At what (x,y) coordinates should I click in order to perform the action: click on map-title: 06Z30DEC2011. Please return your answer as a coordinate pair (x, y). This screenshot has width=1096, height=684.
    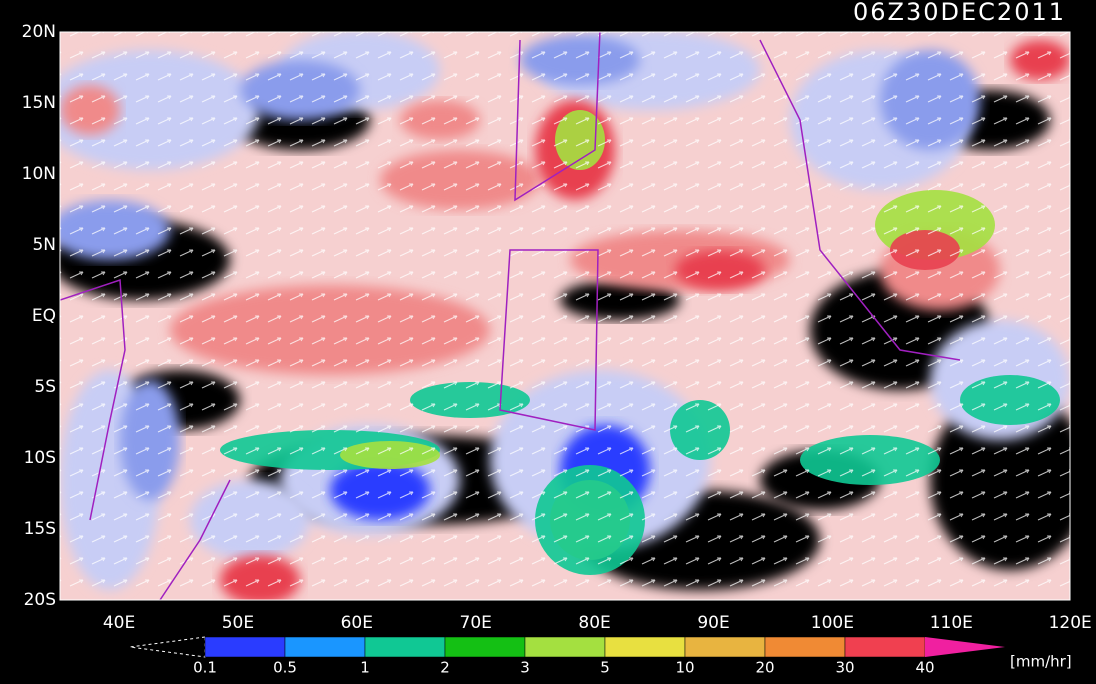
    Looking at the image, I should click on (959, 13).